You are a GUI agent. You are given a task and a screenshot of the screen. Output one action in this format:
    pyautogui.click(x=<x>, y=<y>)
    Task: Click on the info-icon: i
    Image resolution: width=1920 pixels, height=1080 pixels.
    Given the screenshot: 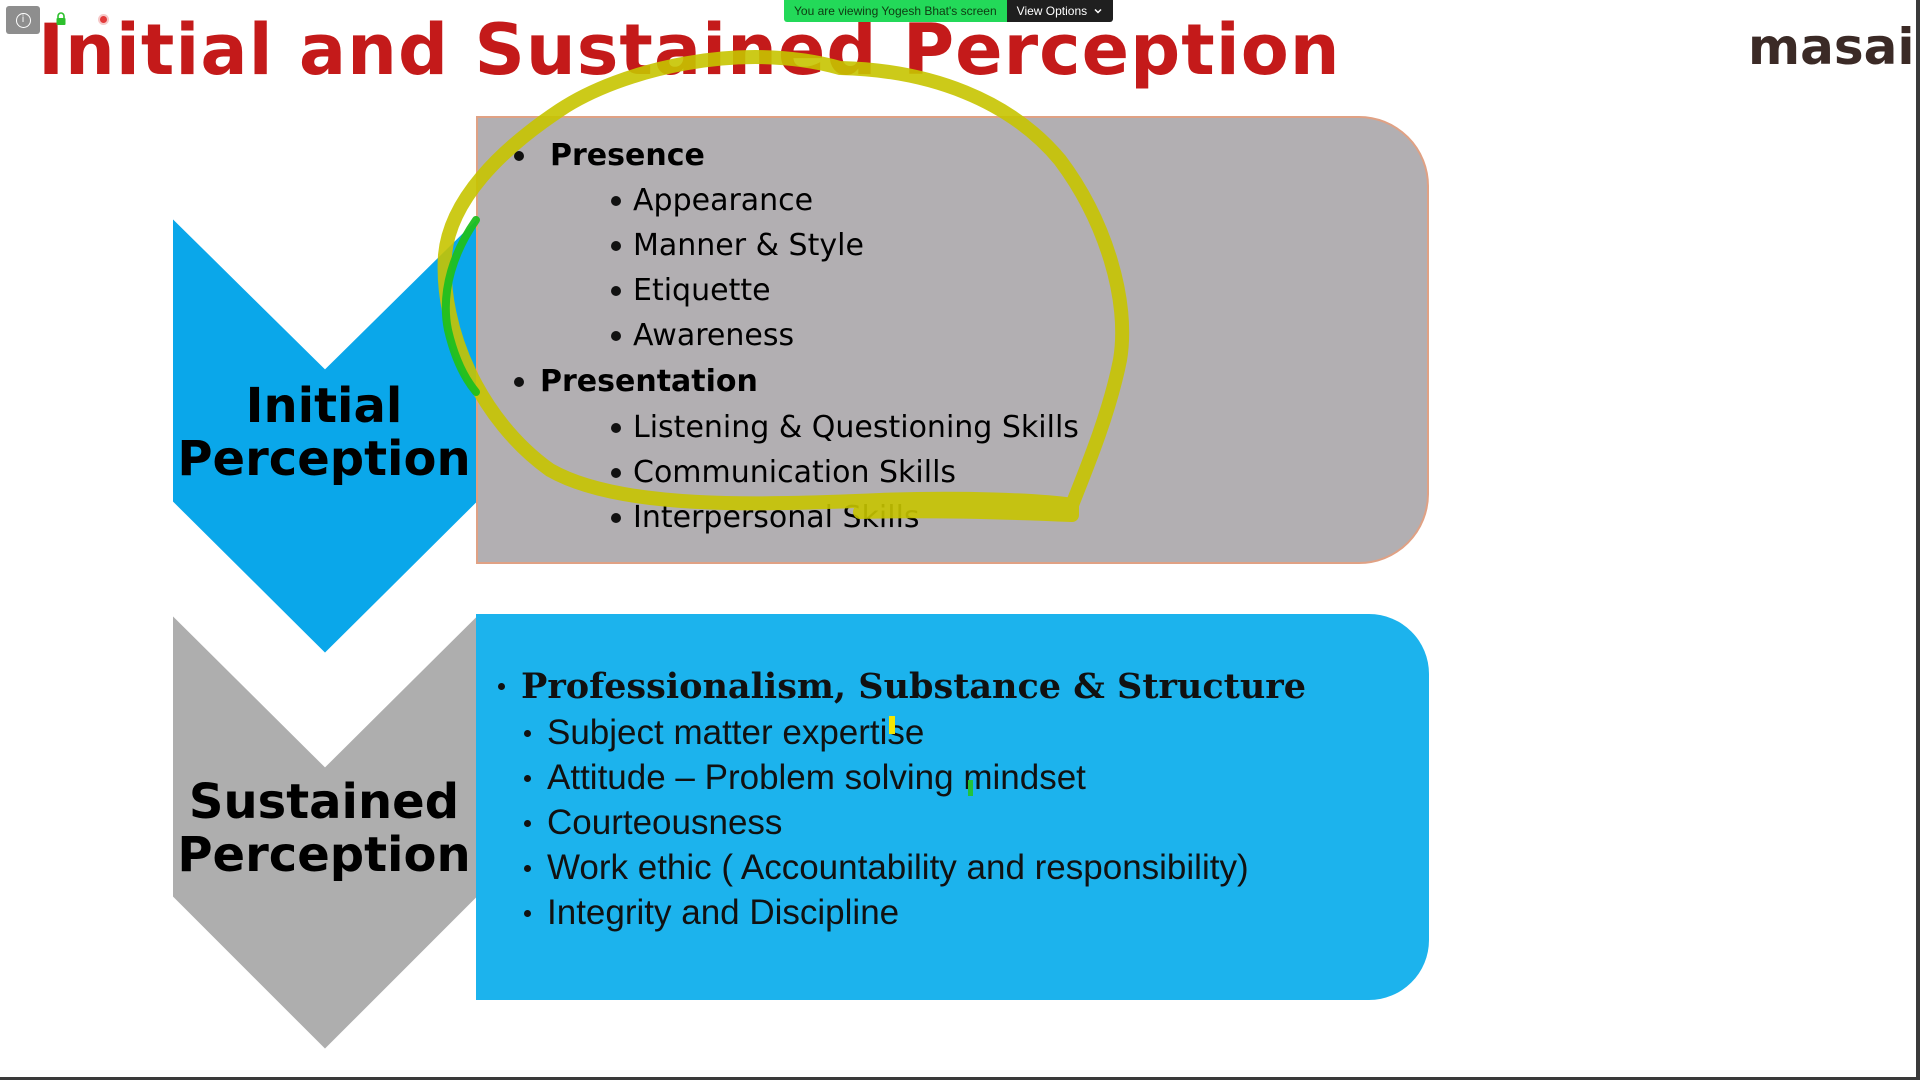 What is the action you would take?
    pyautogui.click(x=23, y=20)
    